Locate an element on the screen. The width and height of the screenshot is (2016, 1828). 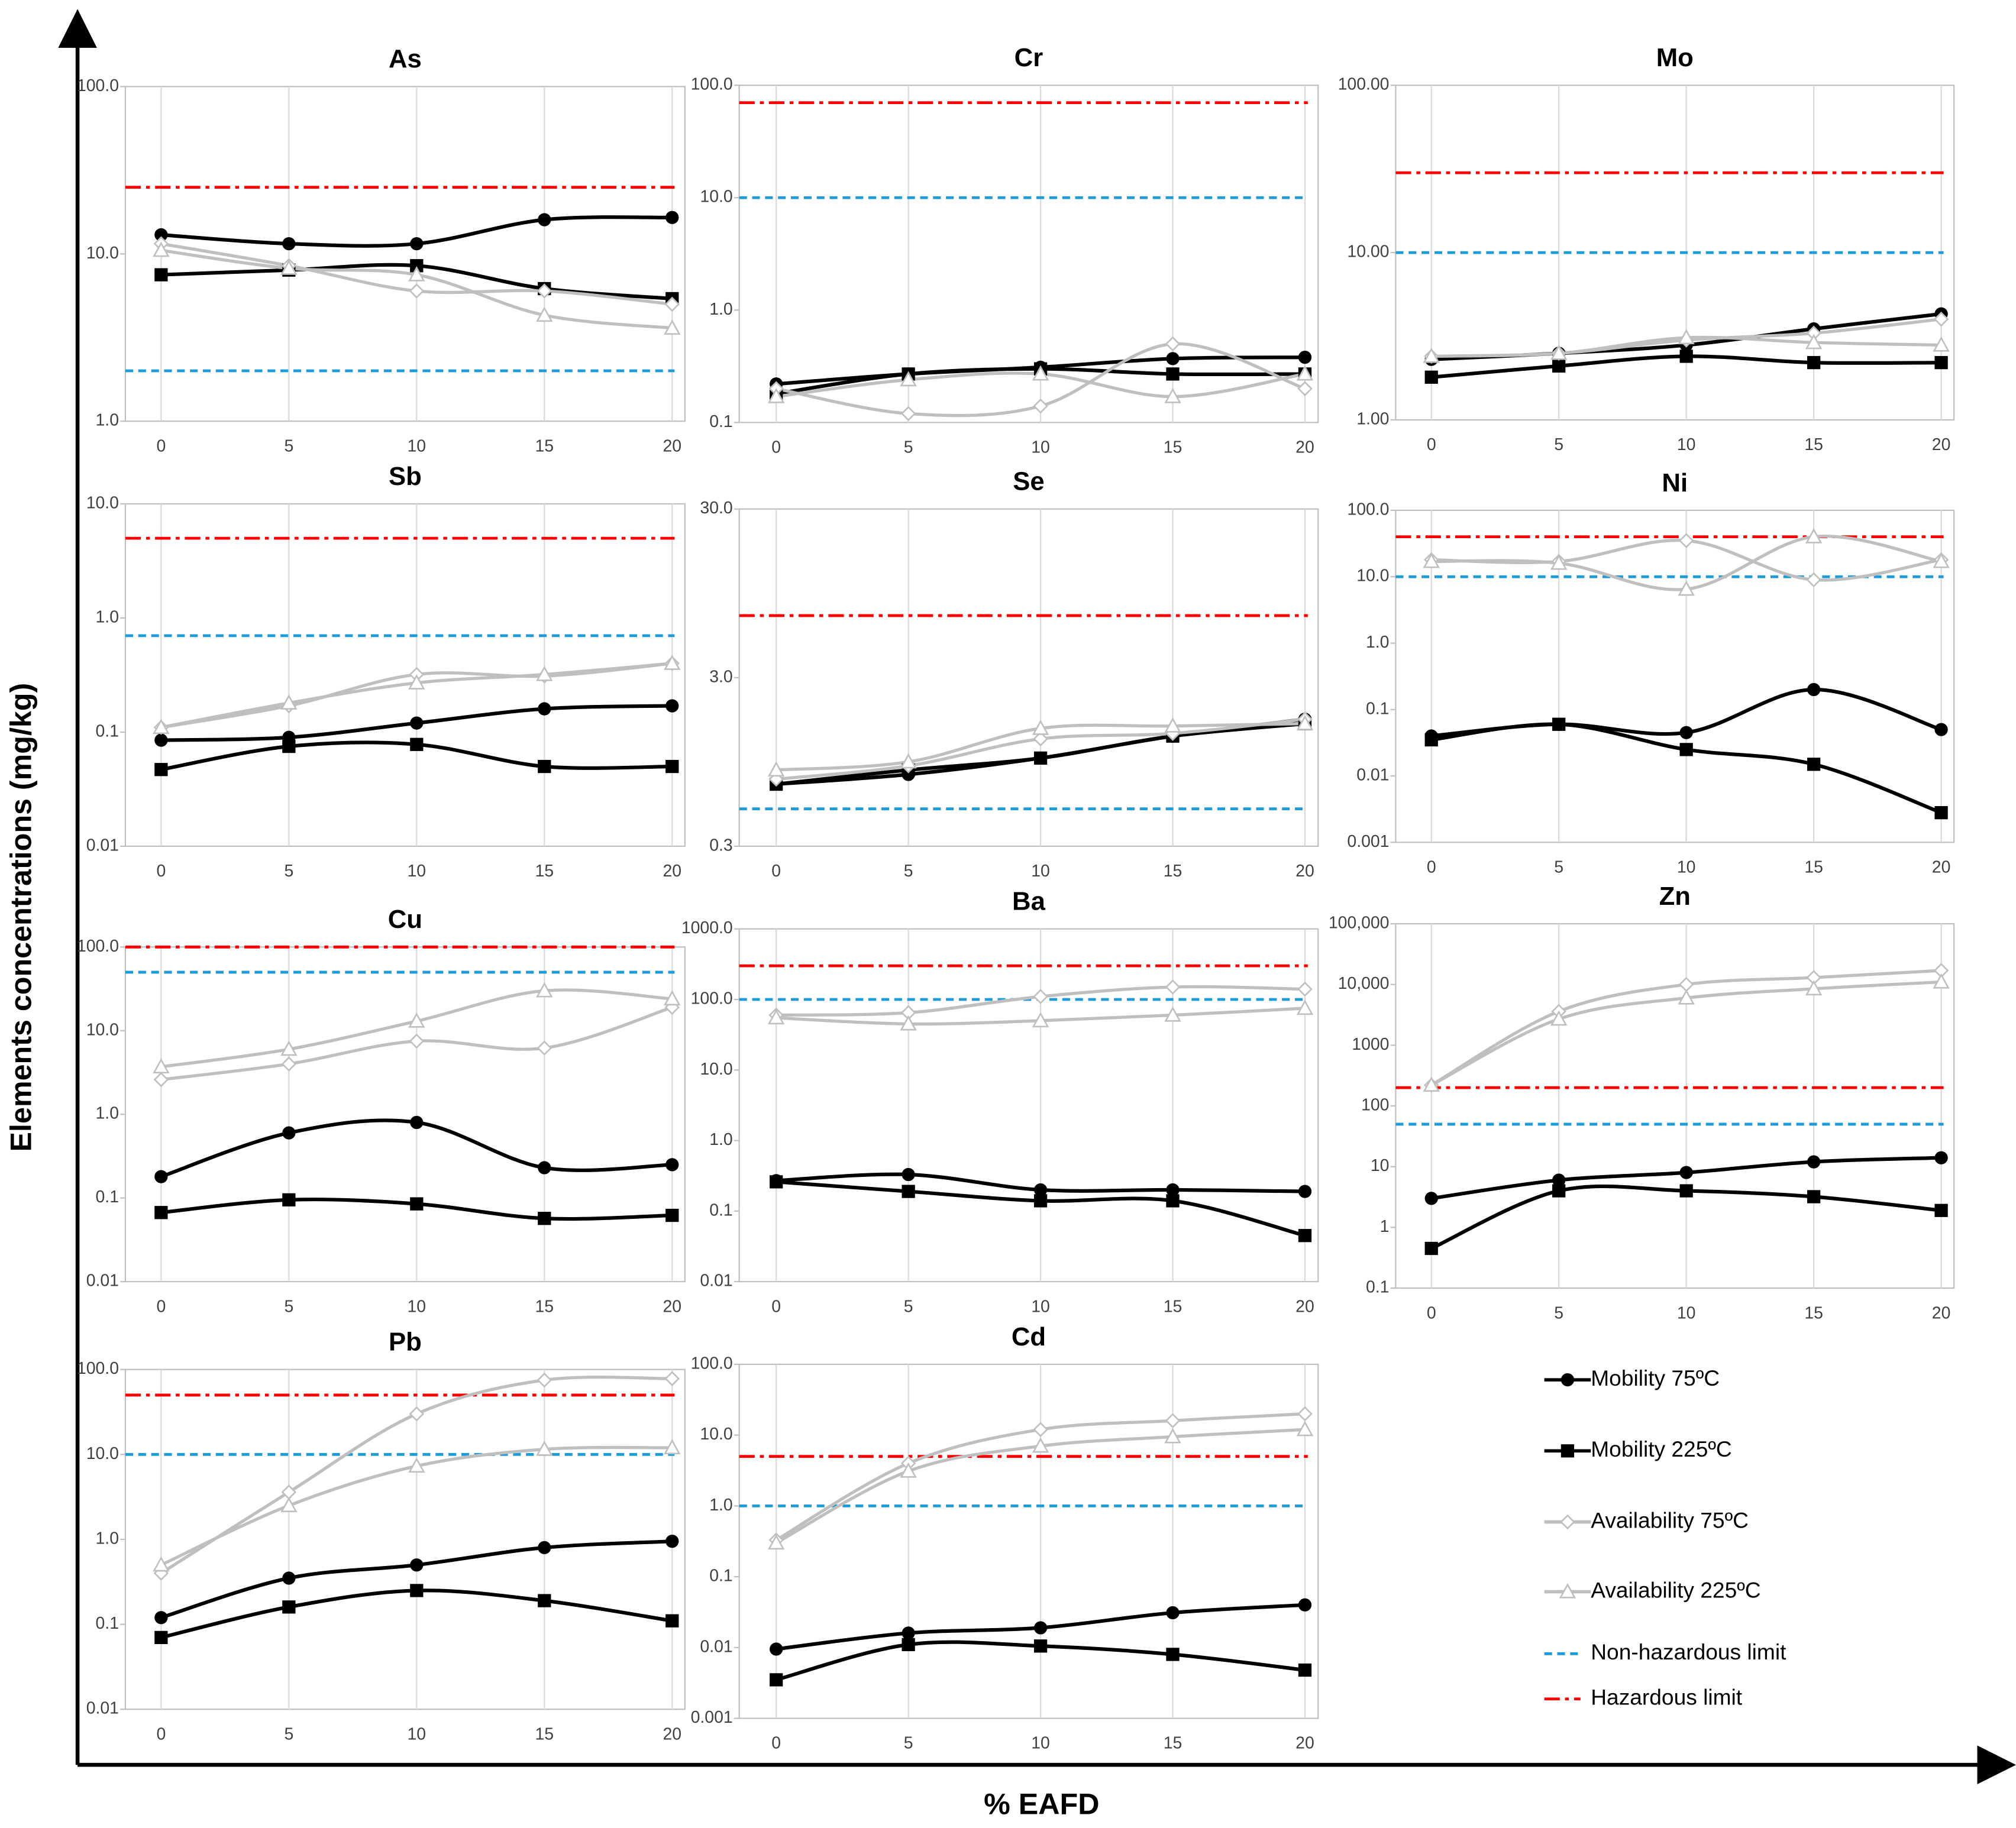
panel-title: Cd is located at coordinates (1029, 1337).